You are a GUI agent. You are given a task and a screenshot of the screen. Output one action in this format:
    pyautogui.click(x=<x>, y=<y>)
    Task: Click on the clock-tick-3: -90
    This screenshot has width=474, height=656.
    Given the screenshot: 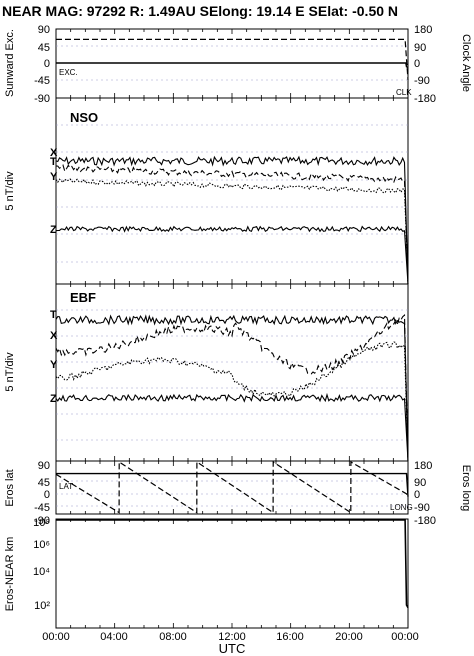 What is the action you would take?
    pyautogui.click(x=422, y=81)
    